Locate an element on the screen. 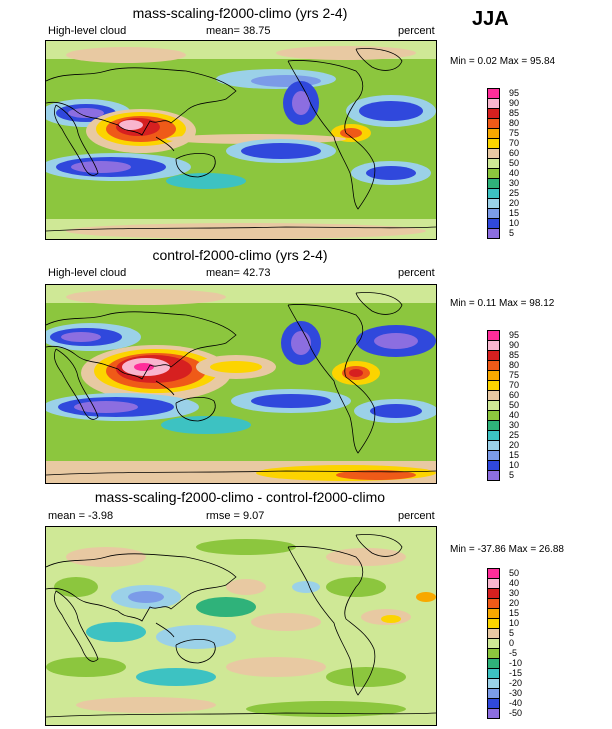 This screenshot has width=612, height=729. panel-1-variable-label: High-level cloud is located at coordinates (87, 31).